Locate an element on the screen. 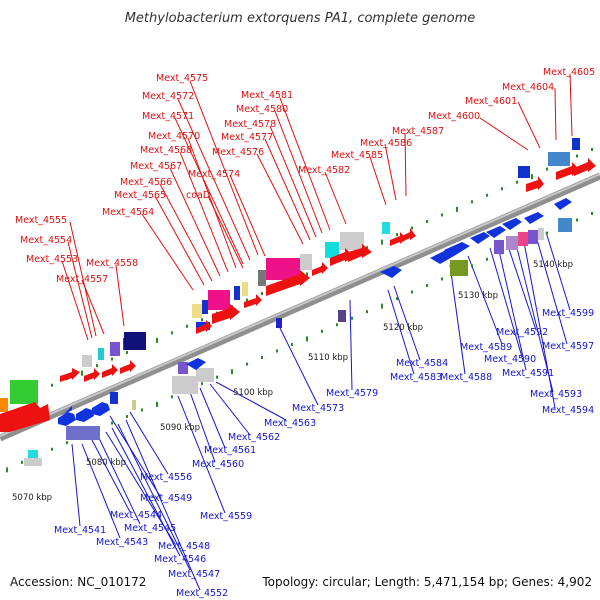  gene-label: Mext_4561 is located at coordinates (230, 450).